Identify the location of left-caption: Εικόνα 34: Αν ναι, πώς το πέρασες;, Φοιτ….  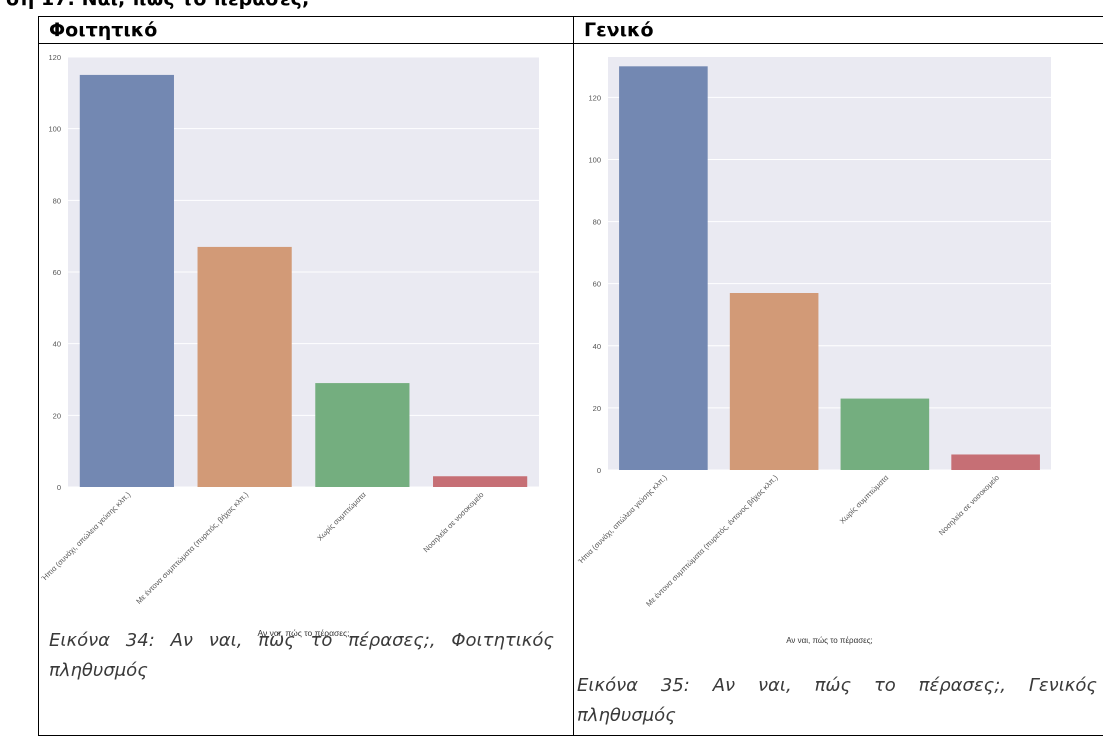
(301, 656).